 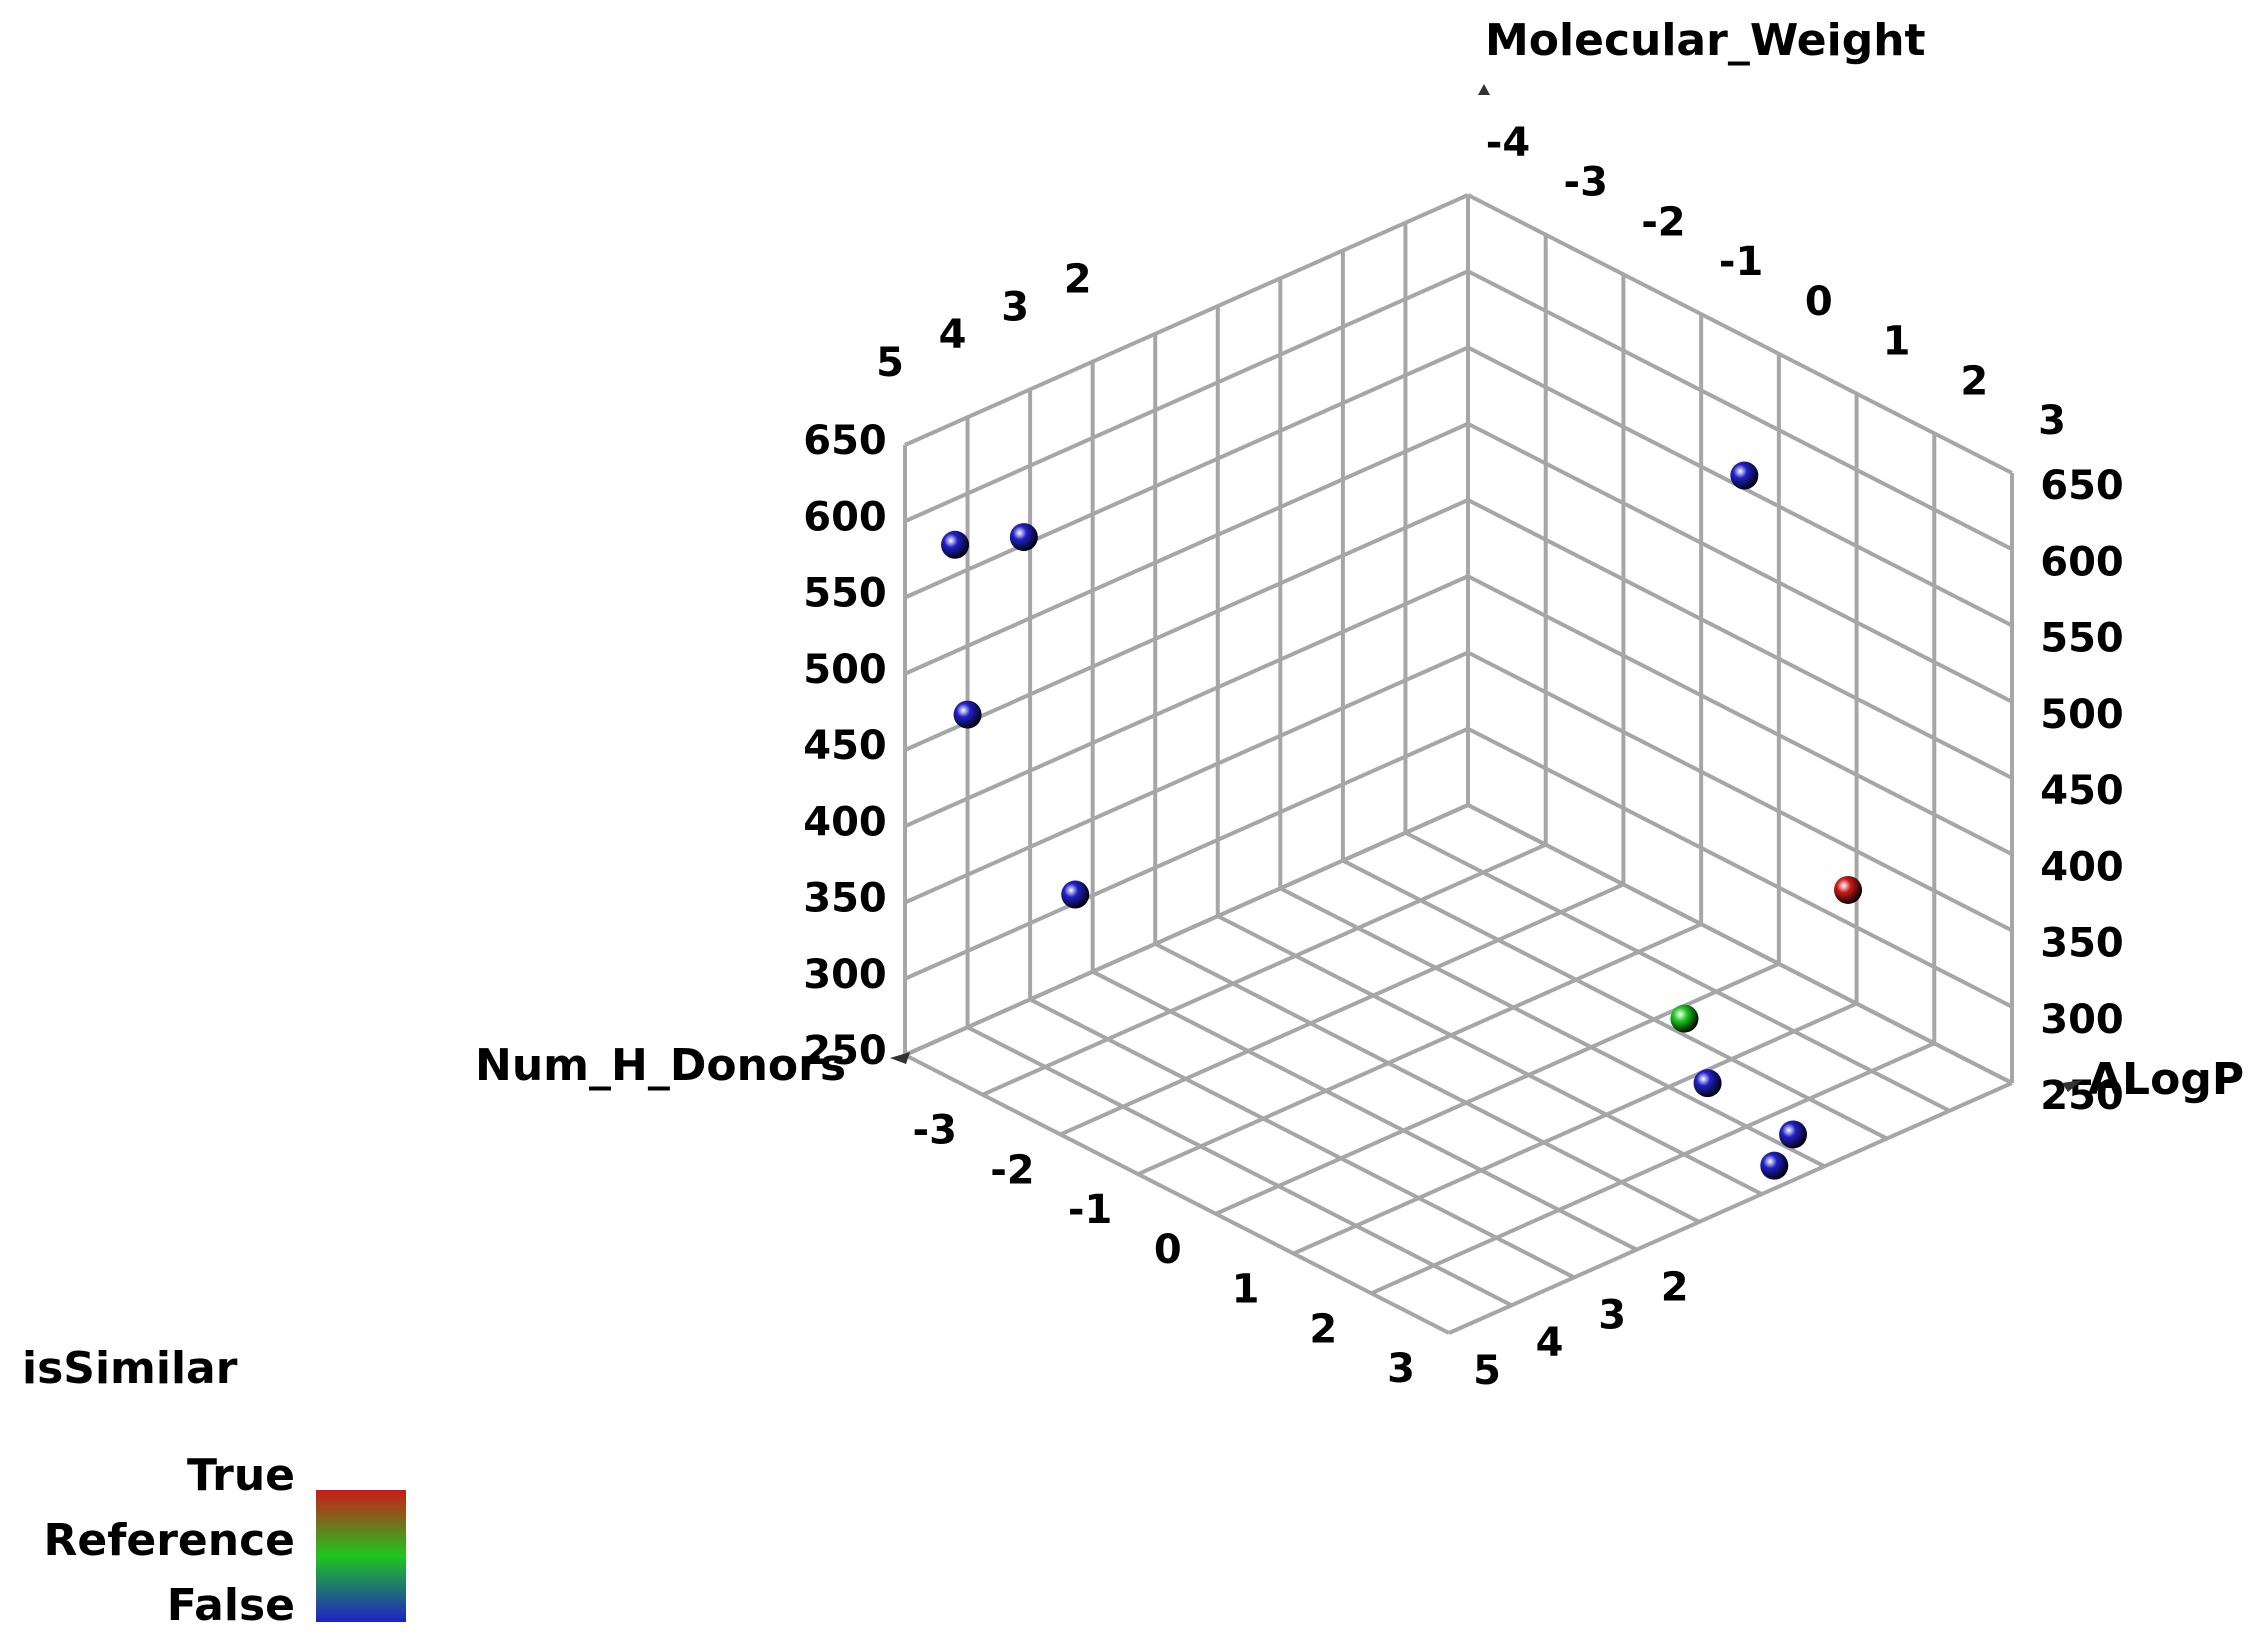 I want to click on x-axis-title: ALogP, so click(x=2153, y=1079).